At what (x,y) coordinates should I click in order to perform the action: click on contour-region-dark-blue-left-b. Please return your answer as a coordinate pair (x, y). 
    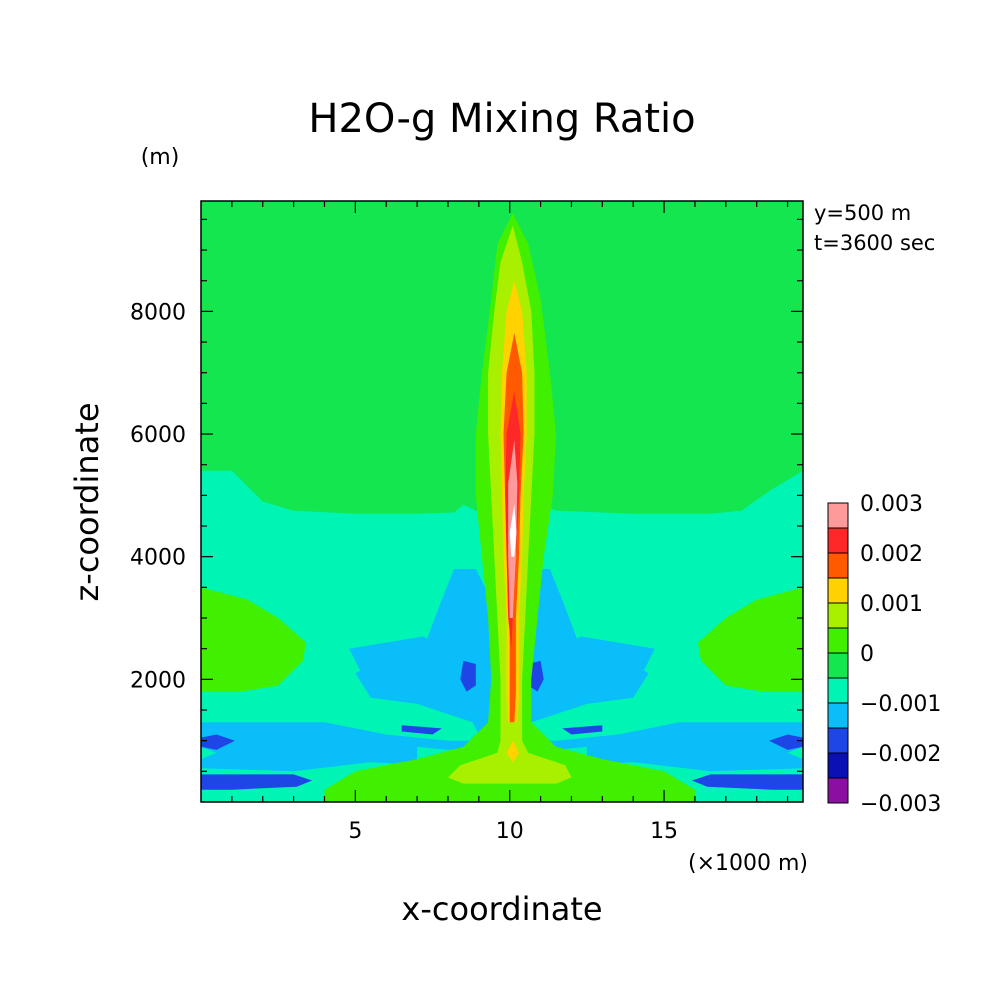
    Looking at the image, I should click on (257, 782).